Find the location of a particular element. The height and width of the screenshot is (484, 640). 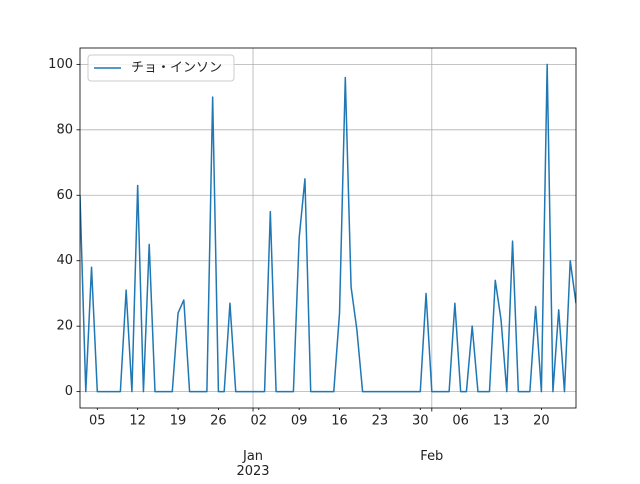

x-tick-label: 23 is located at coordinates (380, 421).